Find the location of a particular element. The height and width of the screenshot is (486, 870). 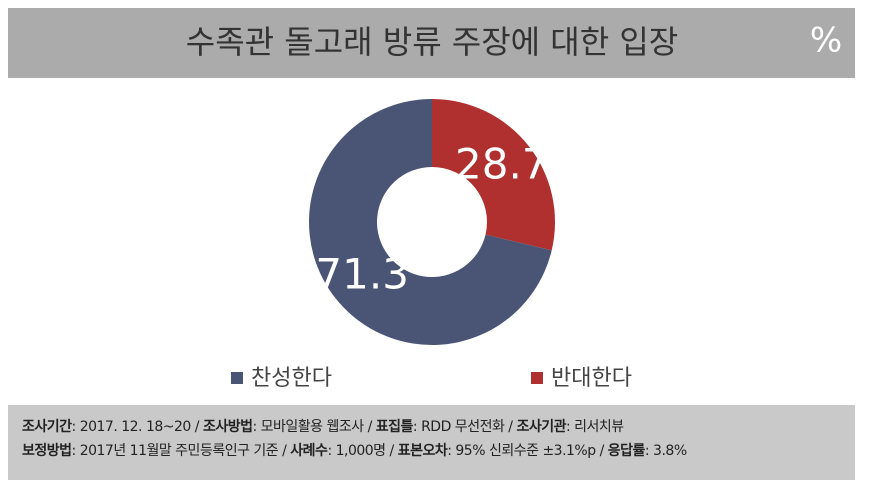

footer-label: 표본오차 is located at coordinates (422, 451).